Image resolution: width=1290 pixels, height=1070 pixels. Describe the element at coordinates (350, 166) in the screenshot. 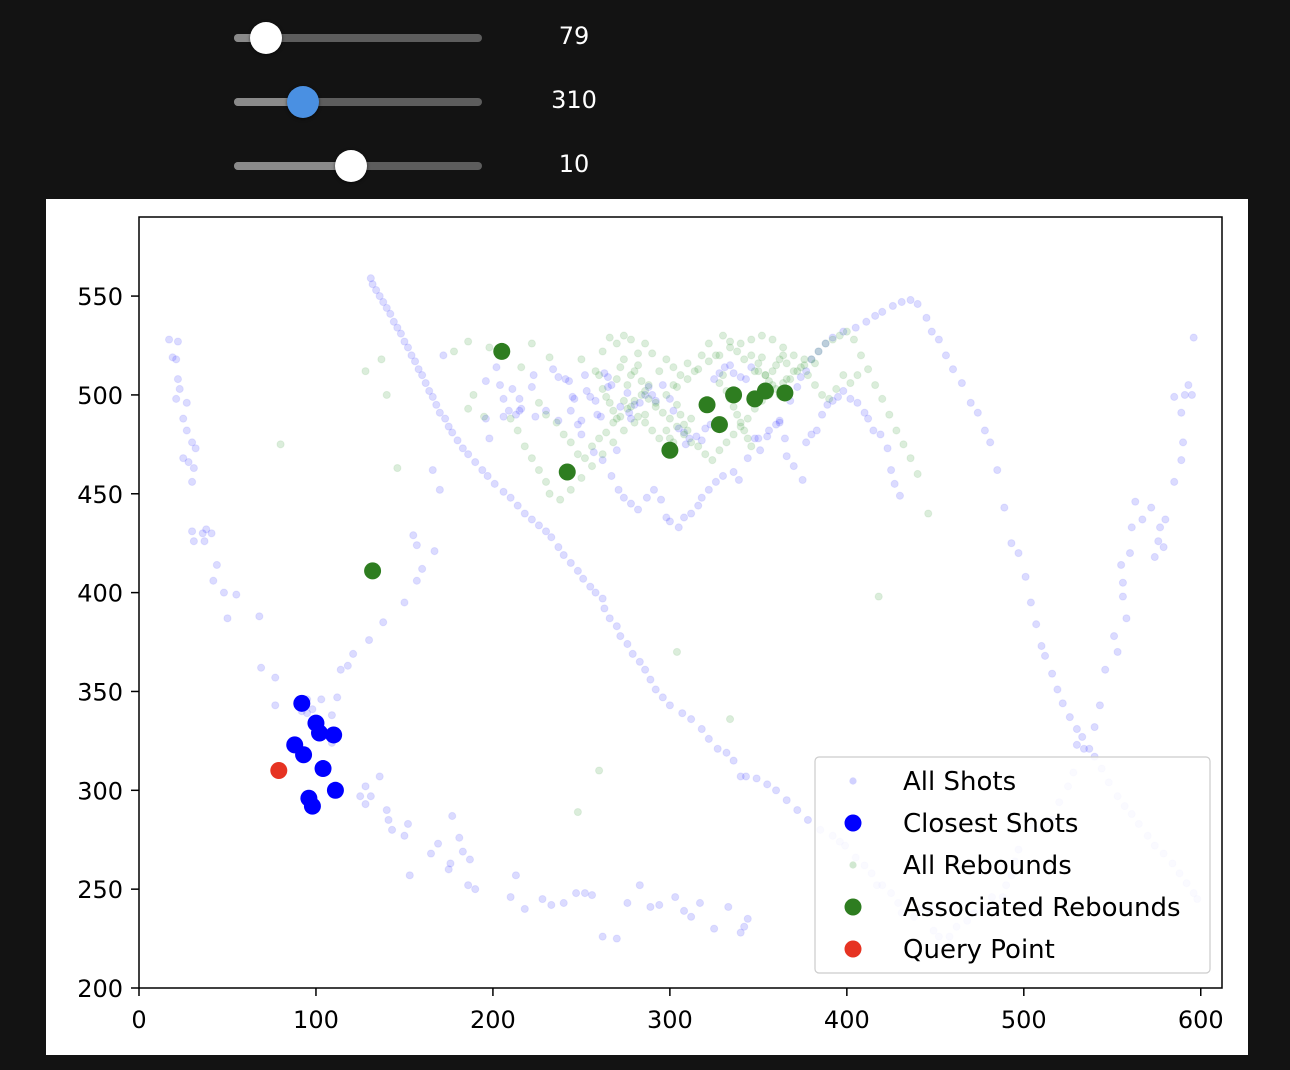

I see `n-closest-slider-thumb` at that location.